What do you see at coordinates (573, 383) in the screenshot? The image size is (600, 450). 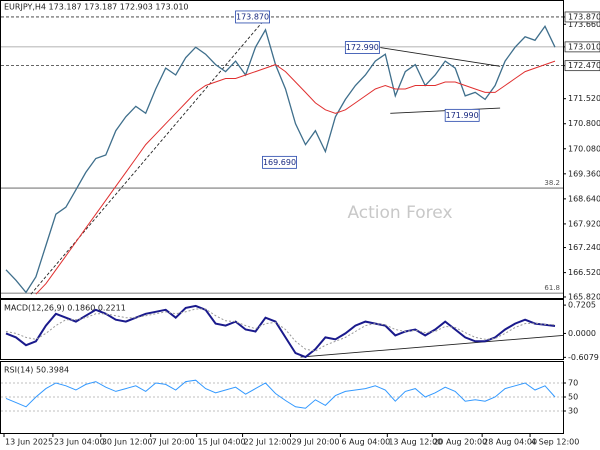 I see `y-tick-label: 70` at bounding box center [573, 383].